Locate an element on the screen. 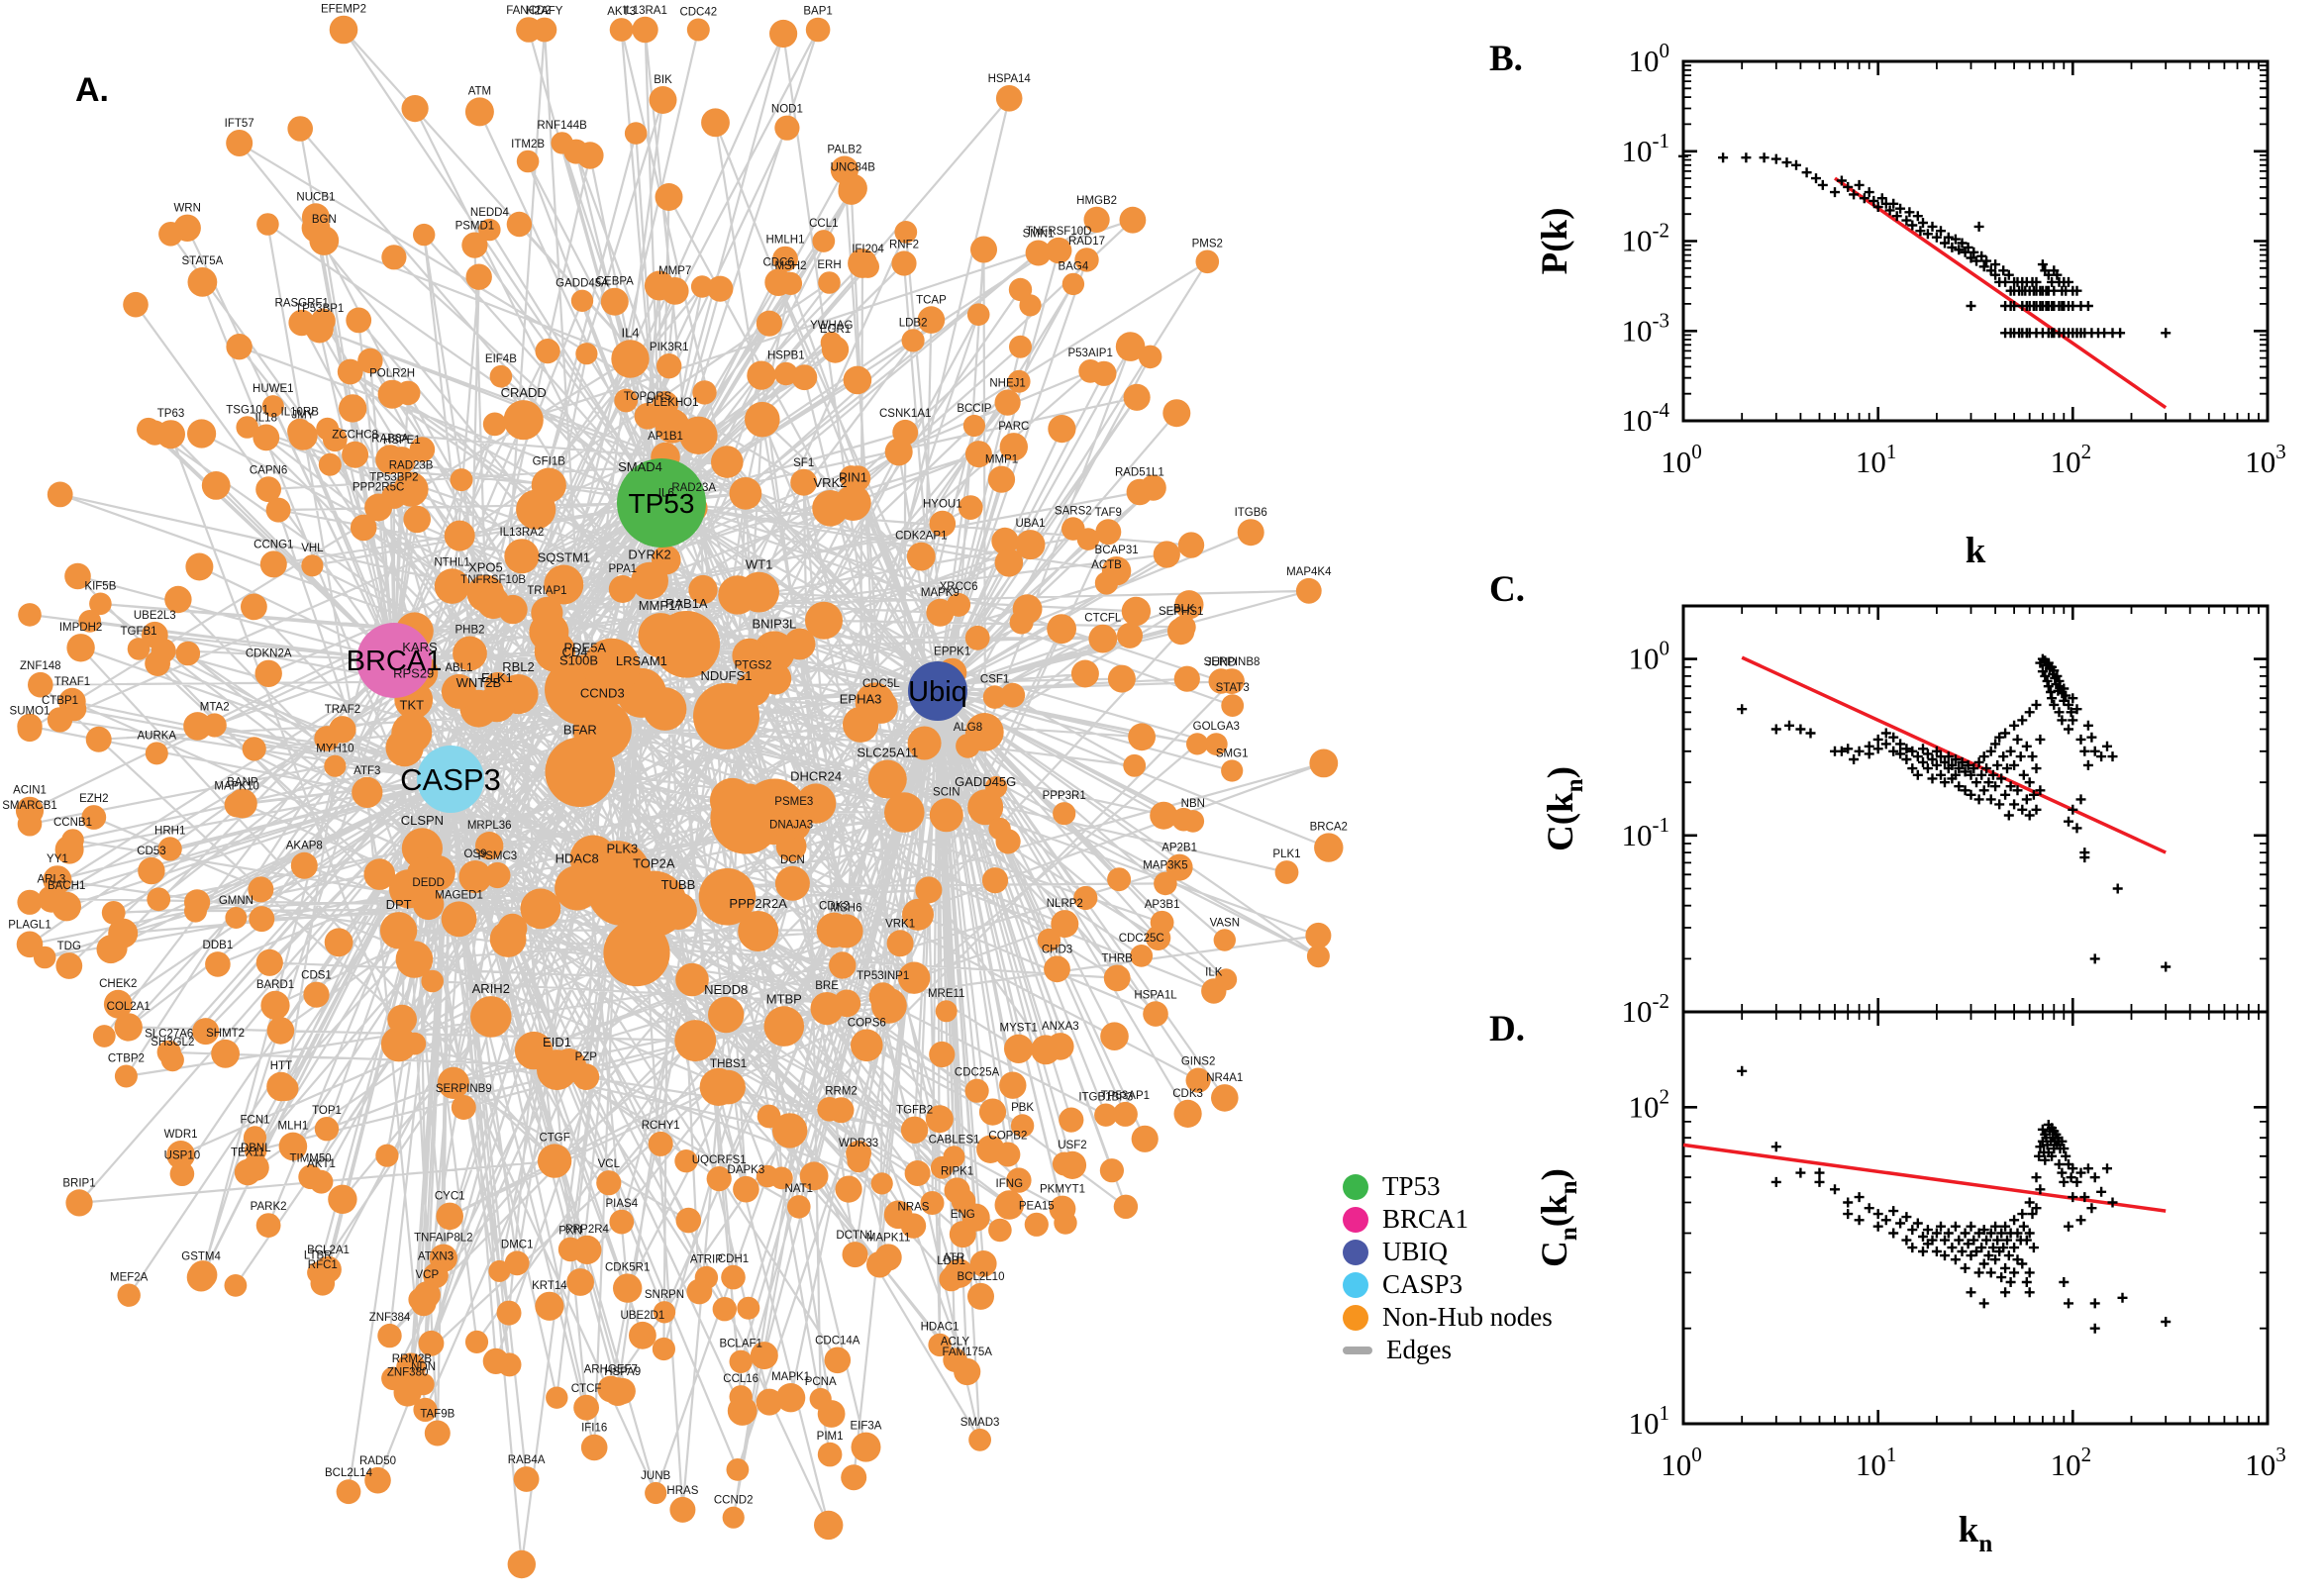 The width and height of the screenshot is (2323, 1596). svg-text: SF1 is located at coordinates (803, 463).